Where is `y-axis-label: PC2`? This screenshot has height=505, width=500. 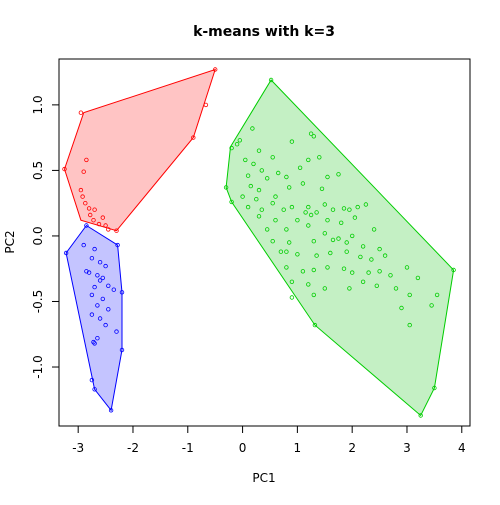 y-axis-label: PC2 is located at coordinates (10, 241).